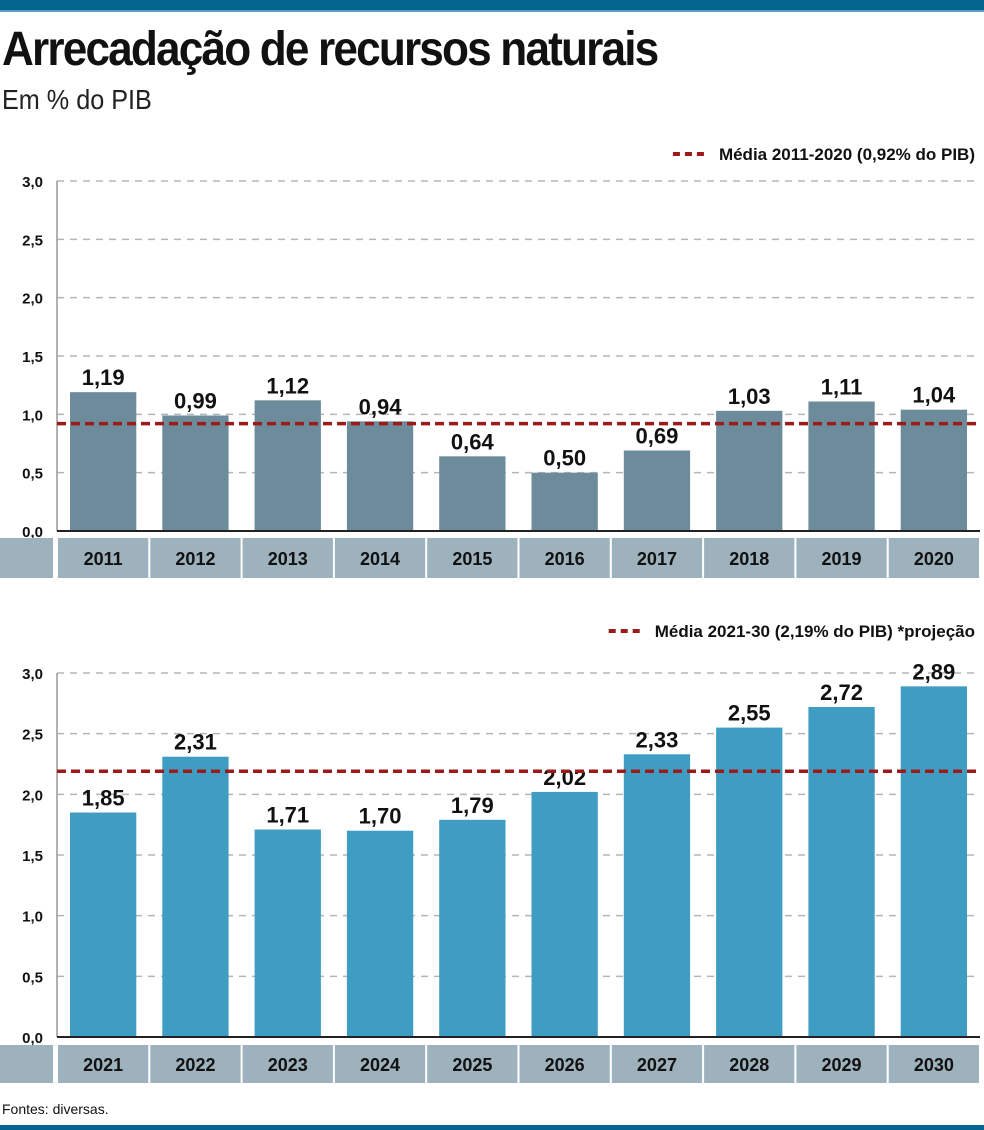 Image resolution: width=984 pixels, height=1130 pixels. Describe the element at coordinates (841, 692) in the screenshot. I see `data-label: 2,72` at that location.